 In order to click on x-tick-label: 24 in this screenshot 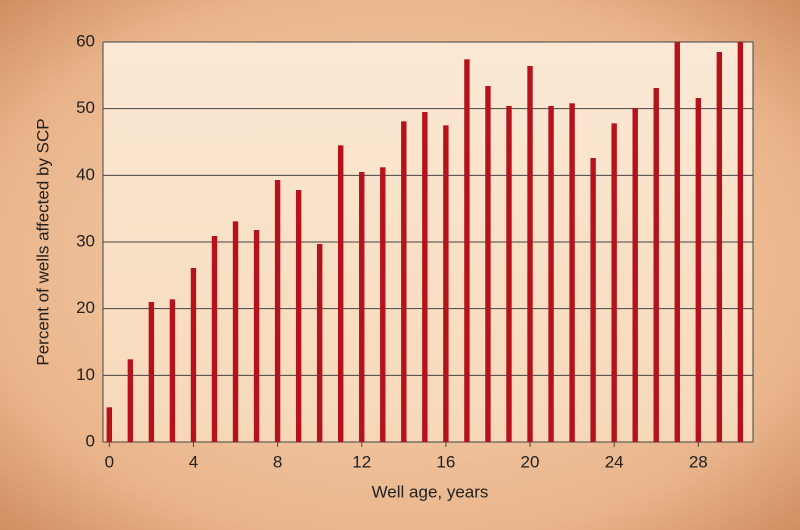, I will do `click(614, 461)`.